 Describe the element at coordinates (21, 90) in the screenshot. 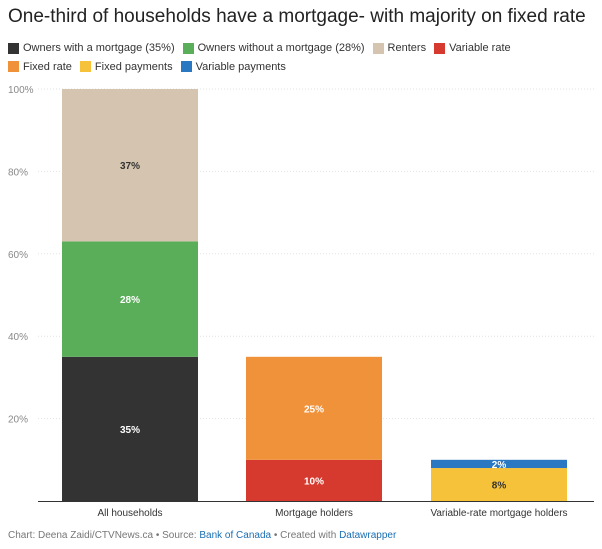

I see `y-tick-label: 100%` at that location.